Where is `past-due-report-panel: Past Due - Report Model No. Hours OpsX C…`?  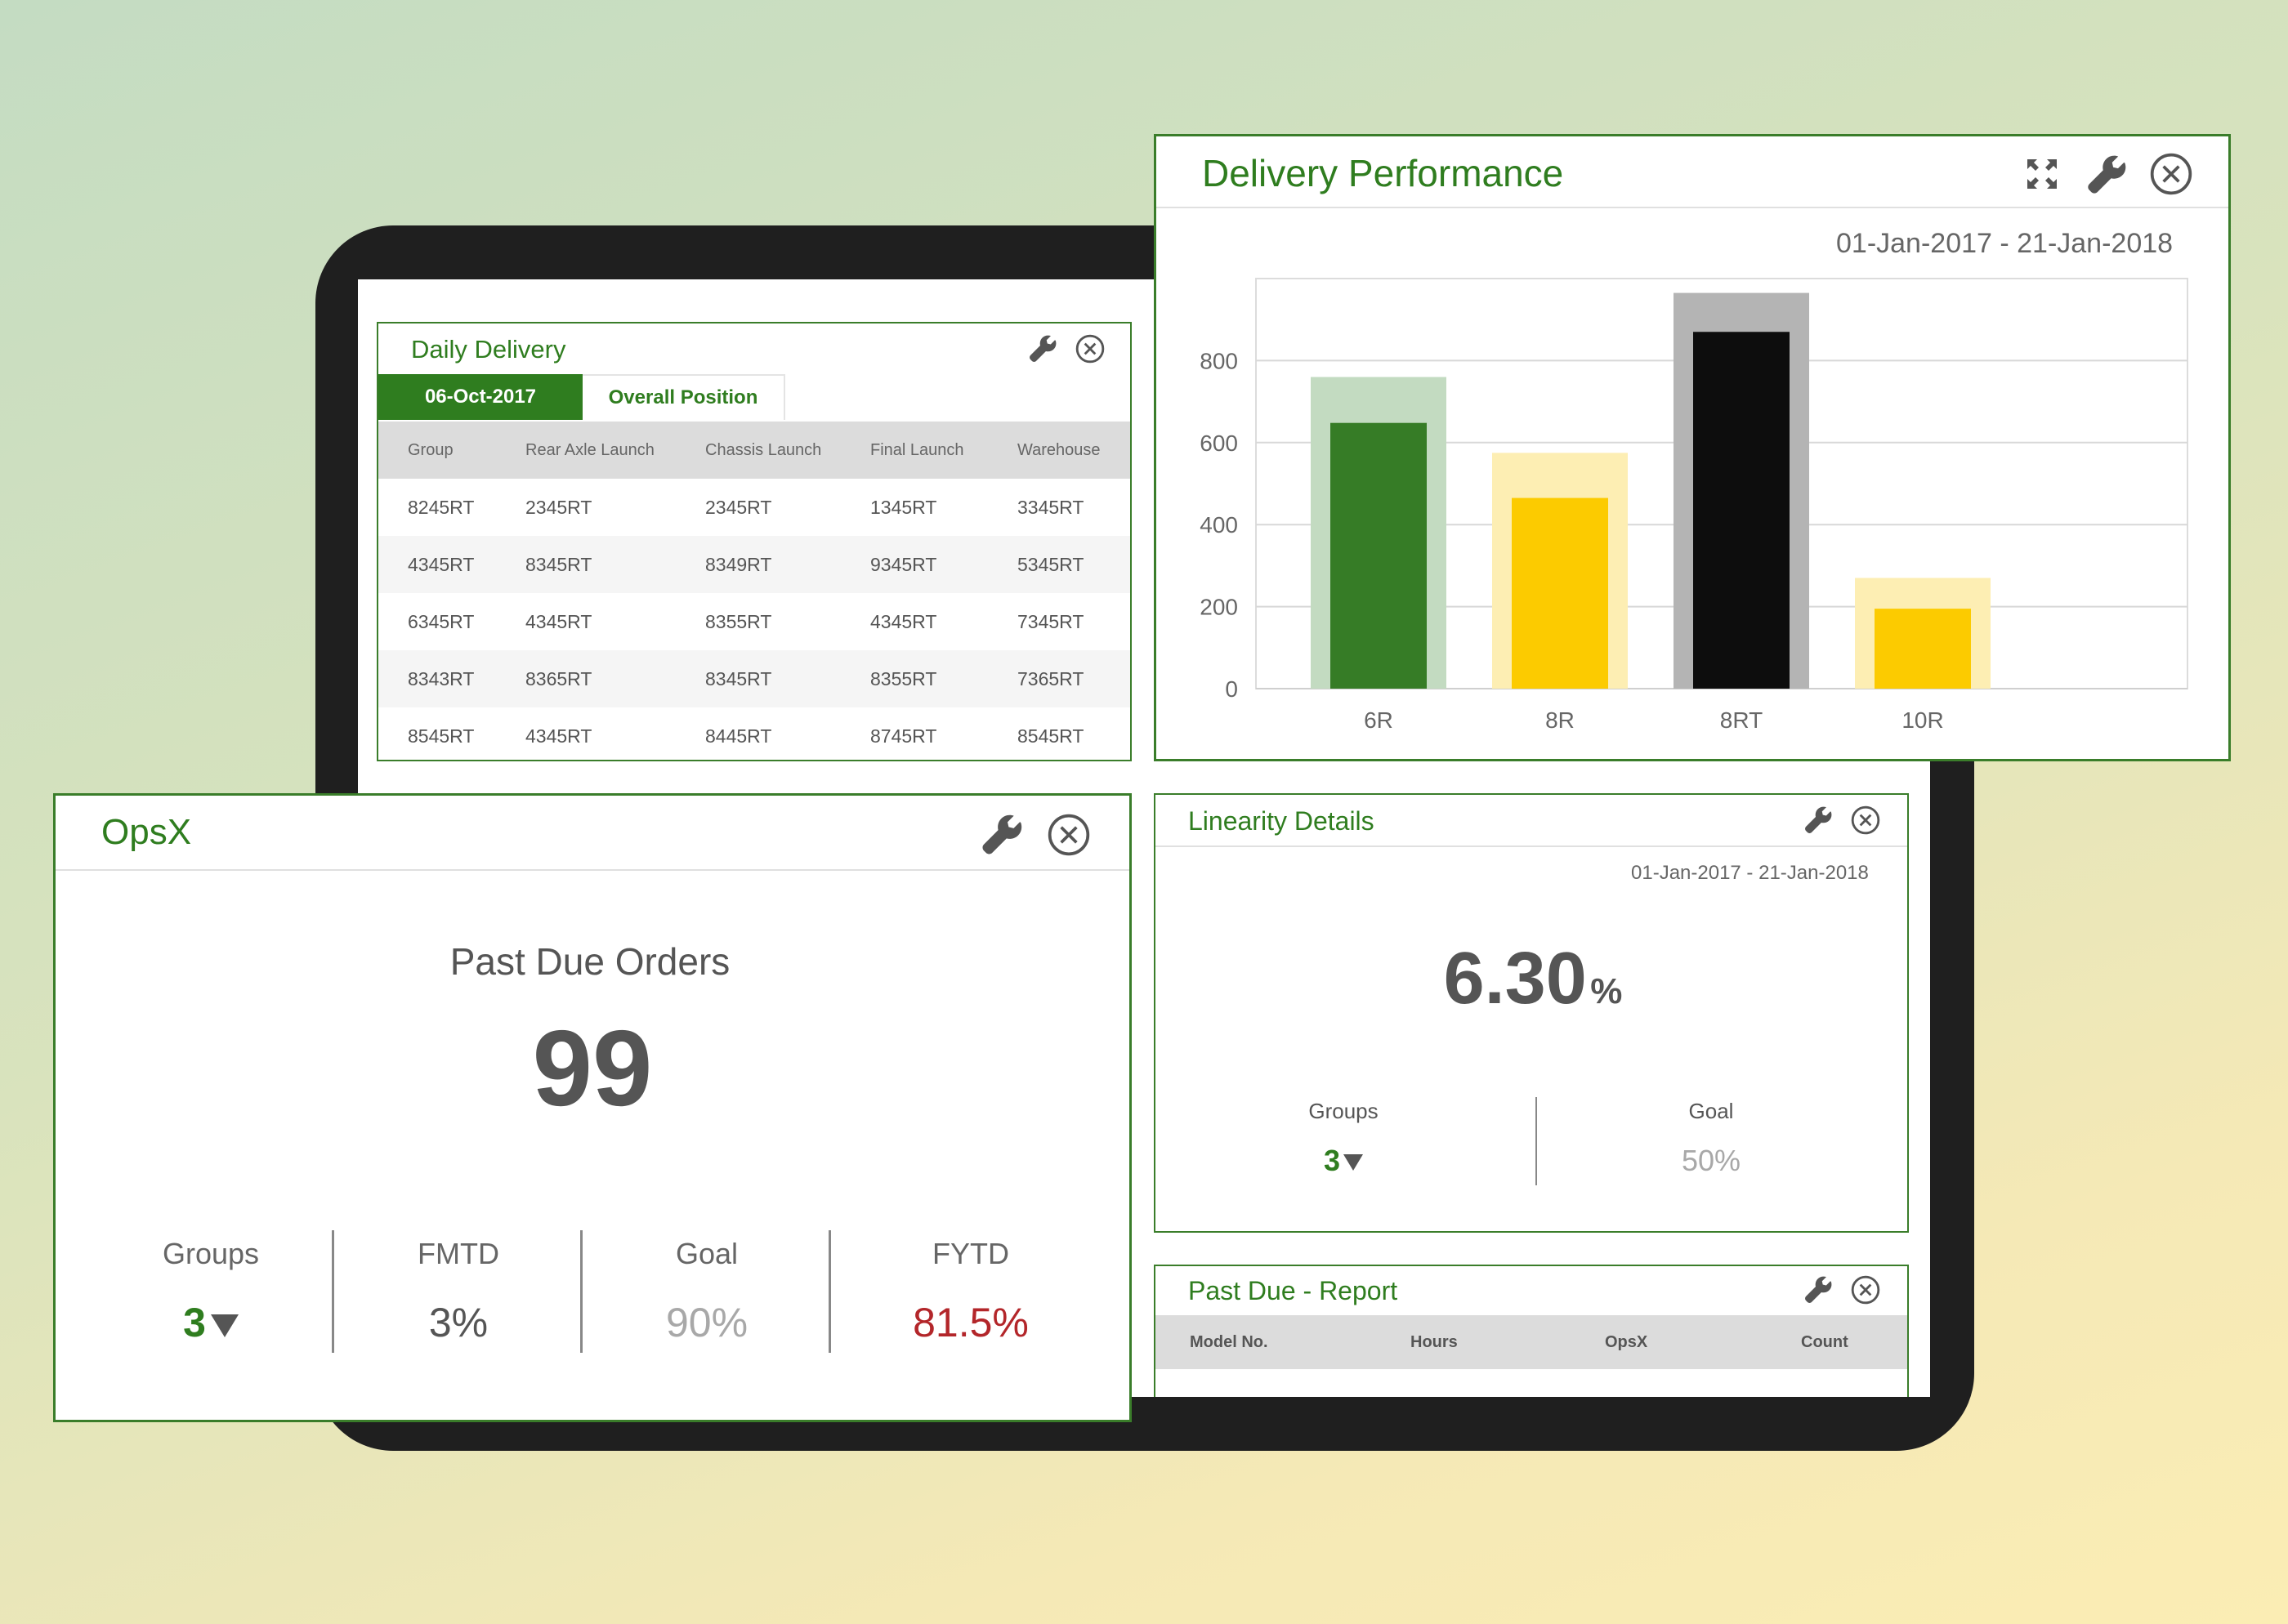 past-due-report-panel: Past Due - Report Model No. Hours OpsX C… is located at coordinates (1531, 1331).